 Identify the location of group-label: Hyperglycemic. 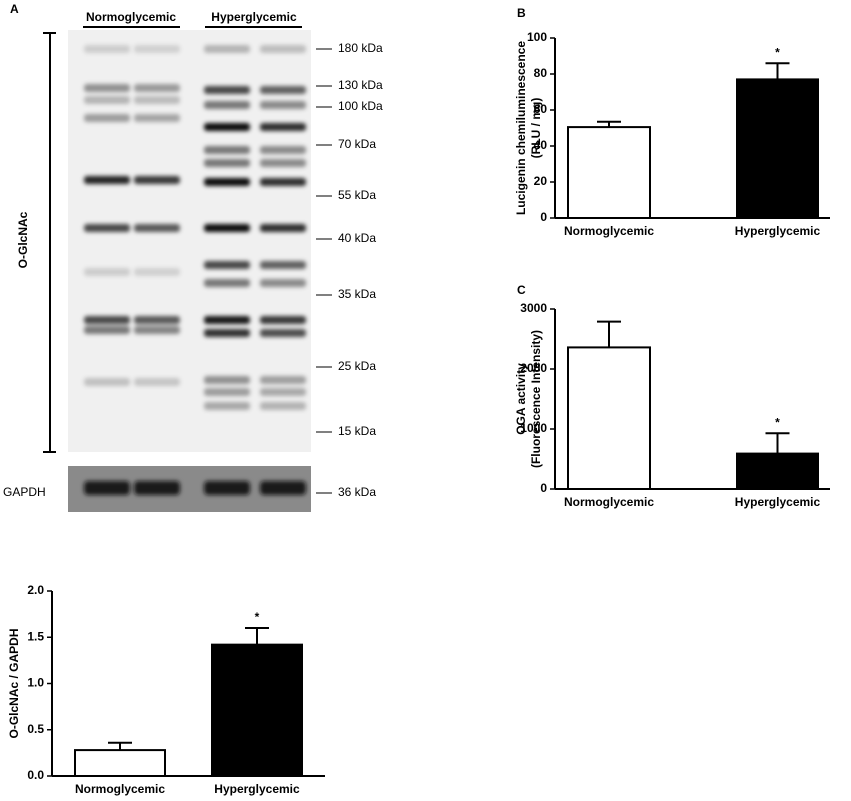
(254, 17).